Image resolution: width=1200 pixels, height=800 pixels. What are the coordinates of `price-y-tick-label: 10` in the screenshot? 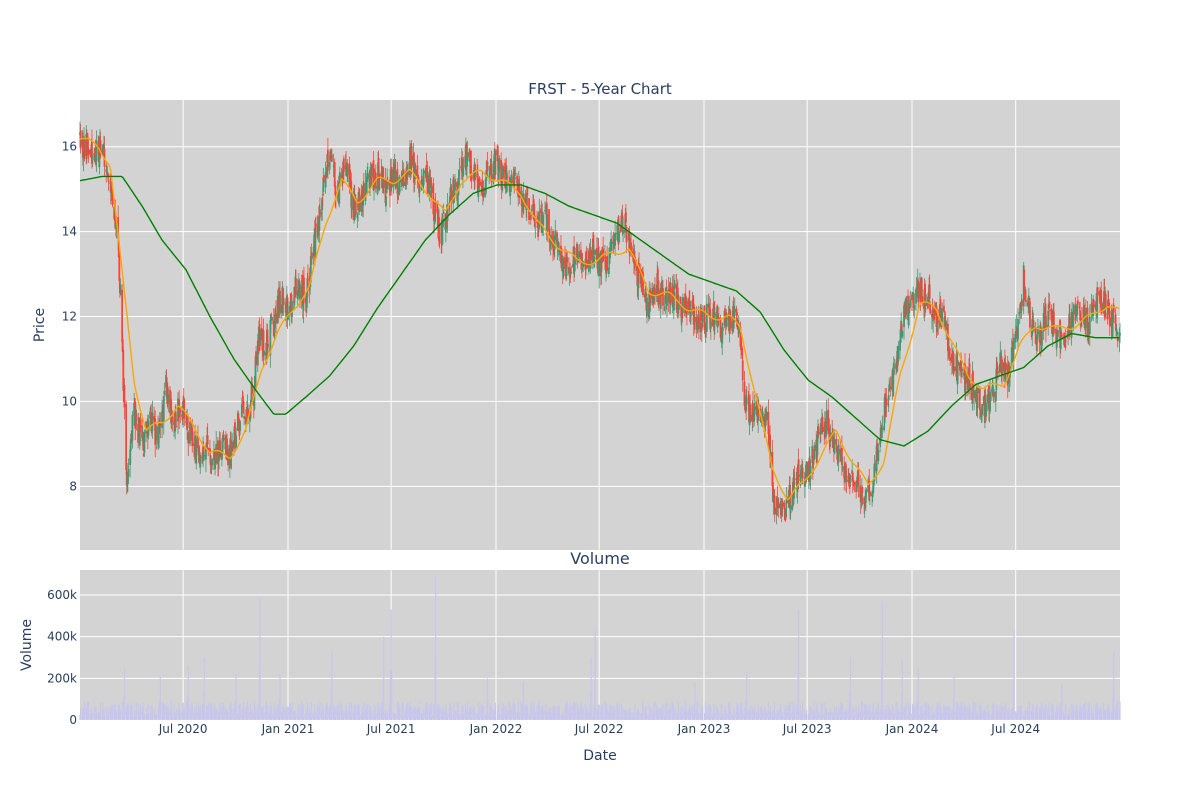 It's located at (69, 401).